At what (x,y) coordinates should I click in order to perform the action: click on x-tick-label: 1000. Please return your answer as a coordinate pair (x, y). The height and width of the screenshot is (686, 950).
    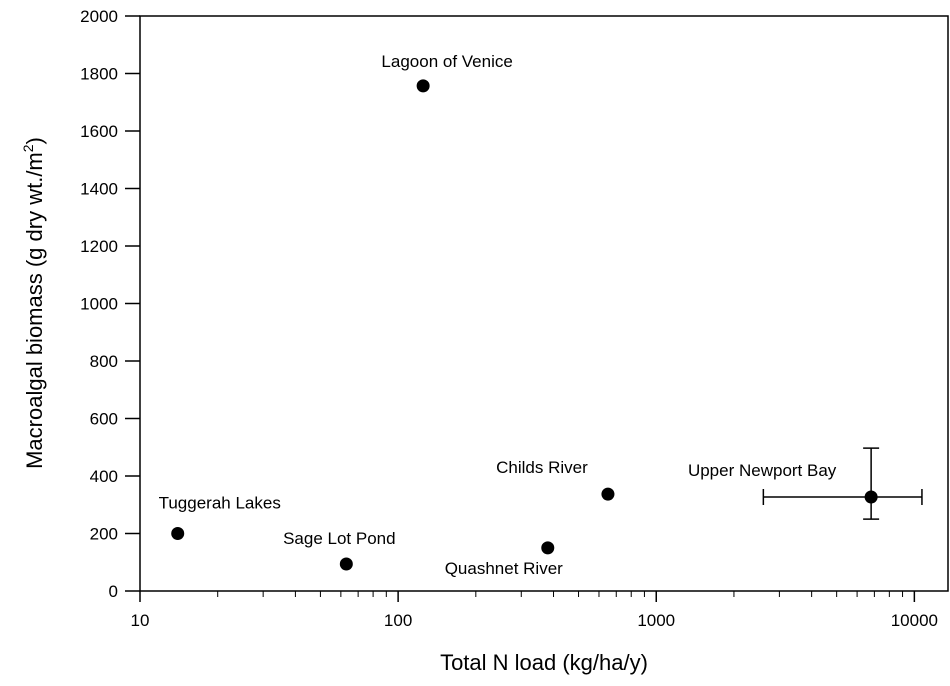
    Looking at the image, I should click on (656, 620).